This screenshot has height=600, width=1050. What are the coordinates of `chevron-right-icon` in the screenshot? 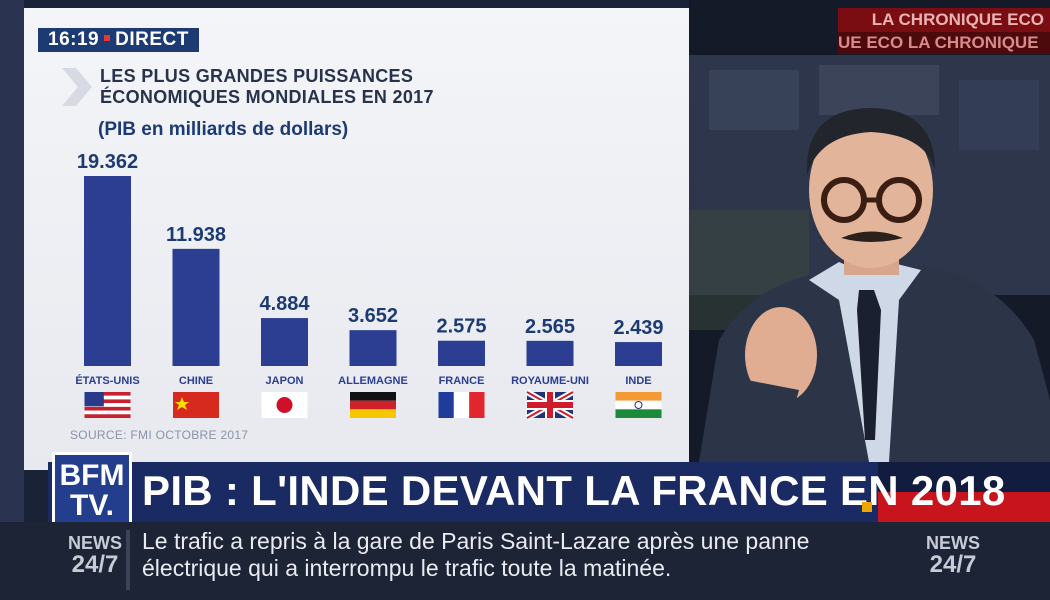 It's located at (77, 87).